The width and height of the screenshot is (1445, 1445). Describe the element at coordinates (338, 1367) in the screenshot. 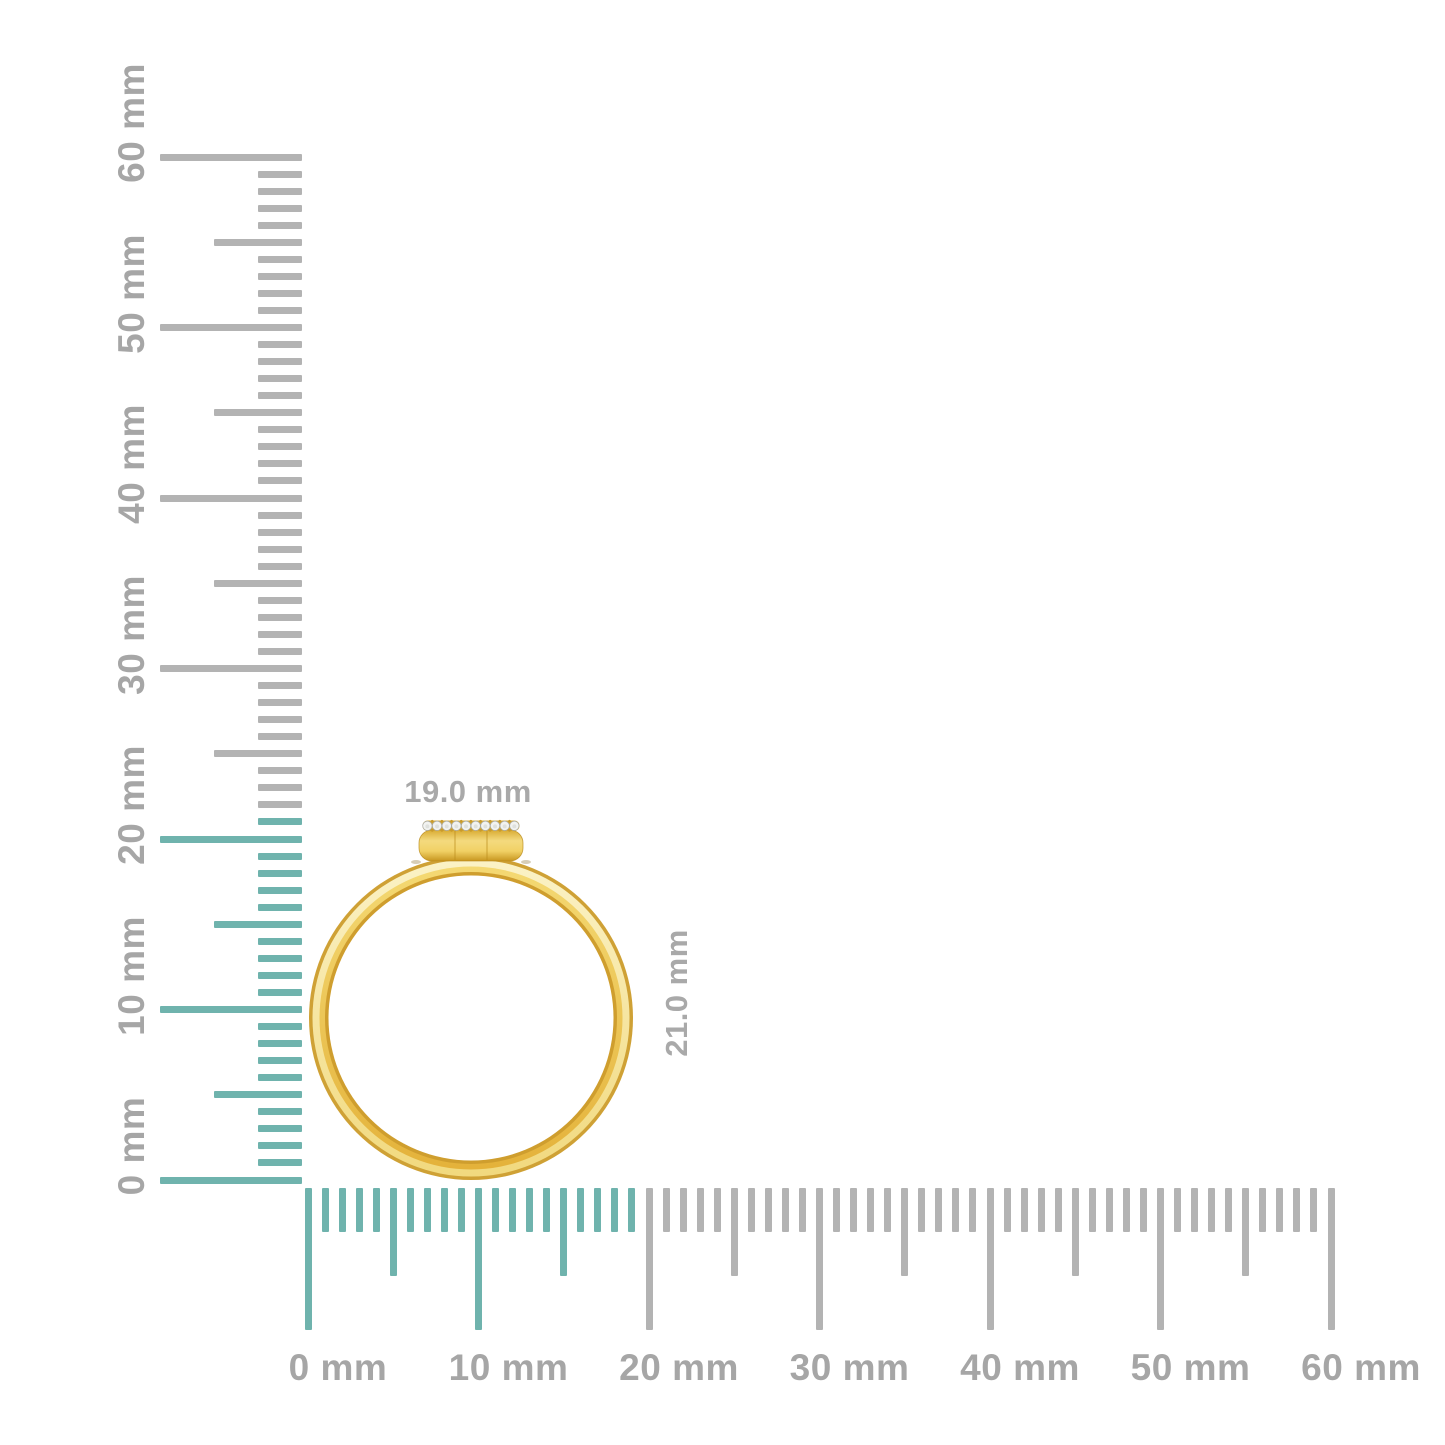

I see `horizontal-ruler-label: 0 mm` at that location.